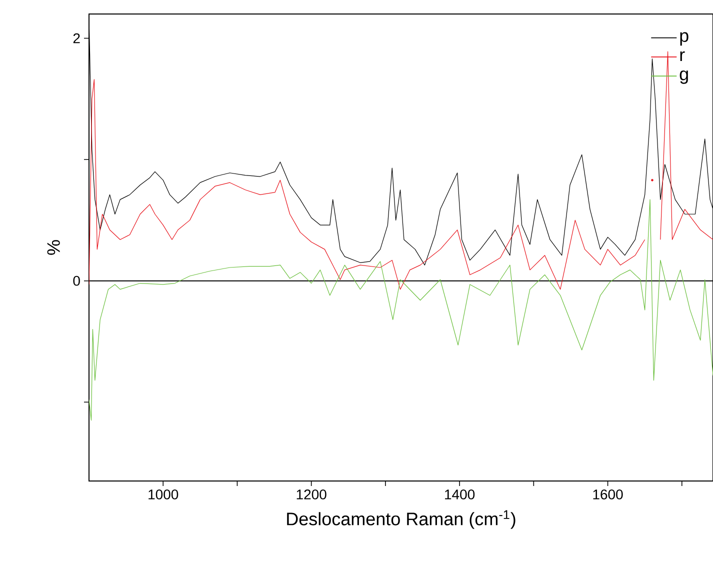  I want to click on x-axis-title: Deslocamento Raman (cm$^{-1}$), so click(401, 519).